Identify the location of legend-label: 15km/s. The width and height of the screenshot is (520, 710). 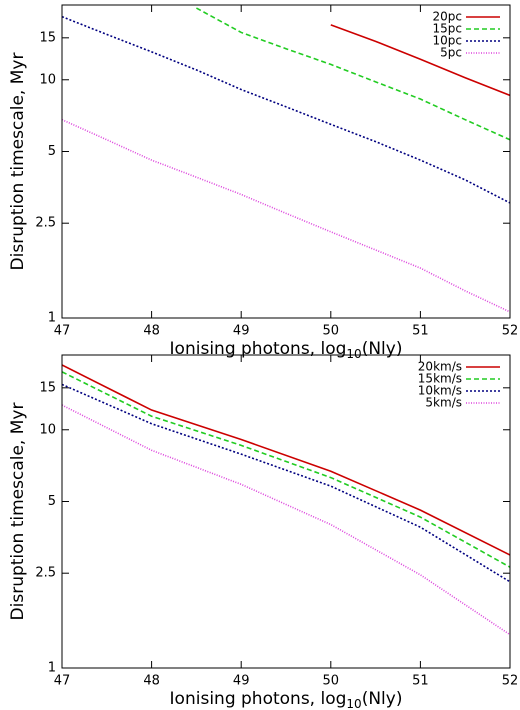
(440, 379).